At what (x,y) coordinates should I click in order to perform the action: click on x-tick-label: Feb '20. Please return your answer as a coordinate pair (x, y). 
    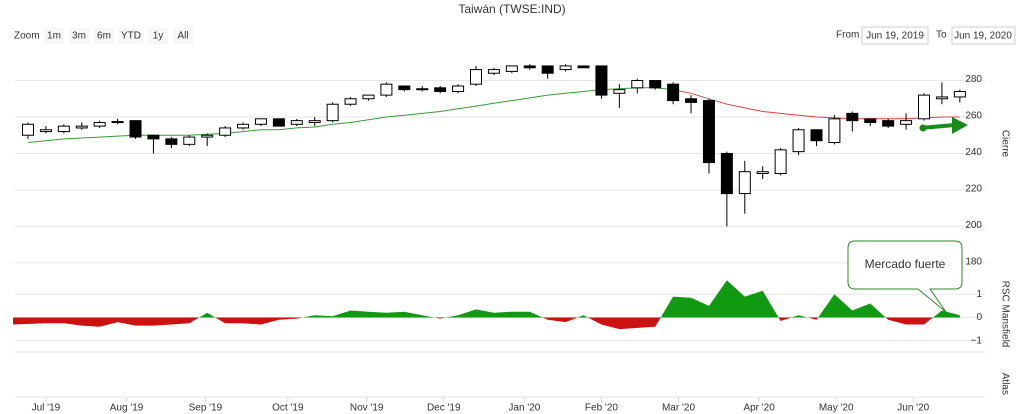
    Looking at the image, I should click on (601, 408).